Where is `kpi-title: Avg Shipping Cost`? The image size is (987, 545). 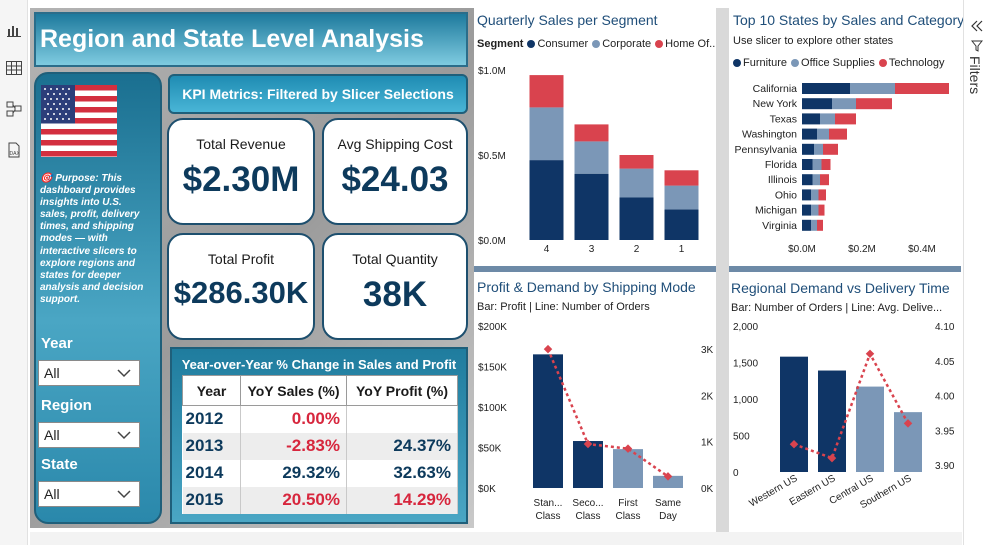
kpi-title: Avg Shipping Cost is located at coordinates (395, 144).